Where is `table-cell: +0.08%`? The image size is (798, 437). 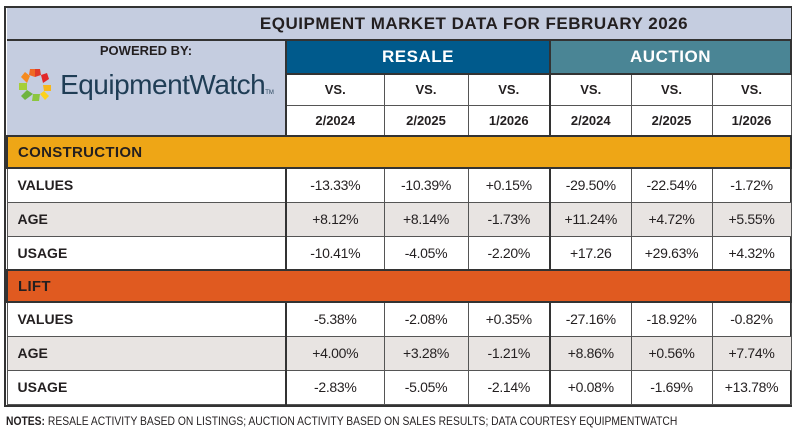
table-cell: +0.08% is located at coordinates (590, 387).